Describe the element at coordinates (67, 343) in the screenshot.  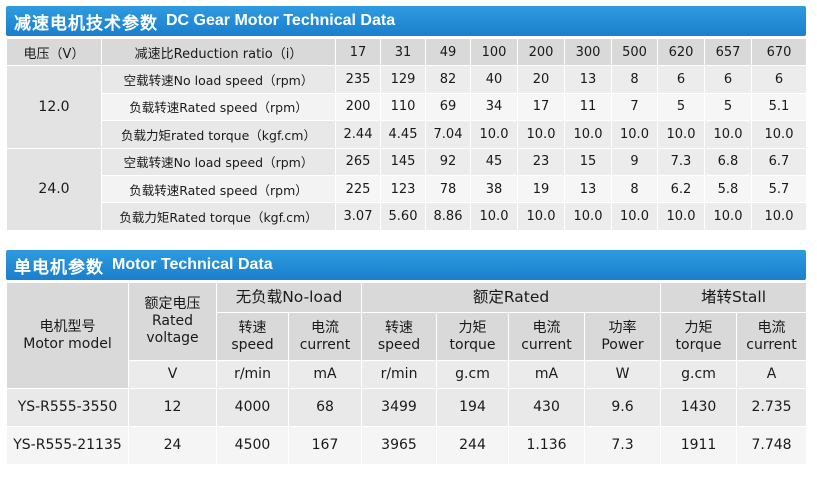
I see `model-header-en: Motor model` at that location.